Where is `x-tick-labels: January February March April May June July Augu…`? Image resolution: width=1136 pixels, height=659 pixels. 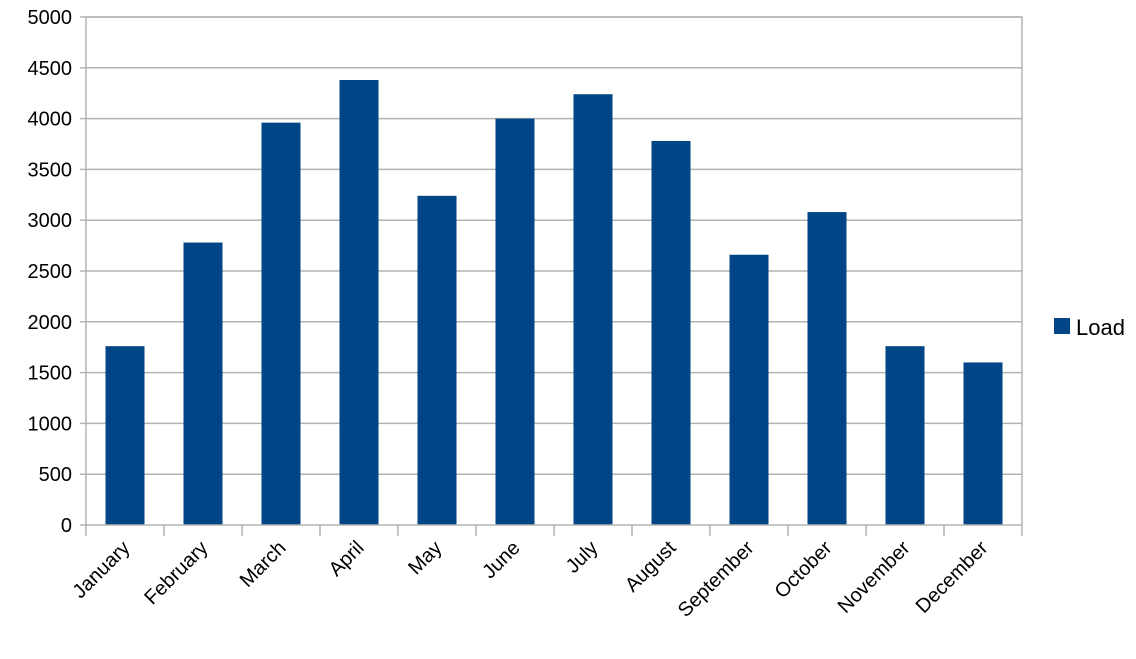
x-tick-labels: January February March April May June July Augu… is located at coordinates (531, 579).